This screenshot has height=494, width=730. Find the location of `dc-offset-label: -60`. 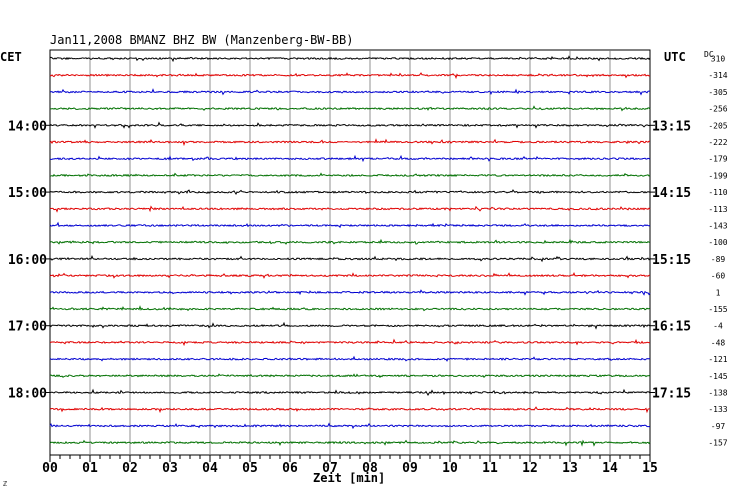

dc-offset-label: -60 is located at coordinates (718, 276).